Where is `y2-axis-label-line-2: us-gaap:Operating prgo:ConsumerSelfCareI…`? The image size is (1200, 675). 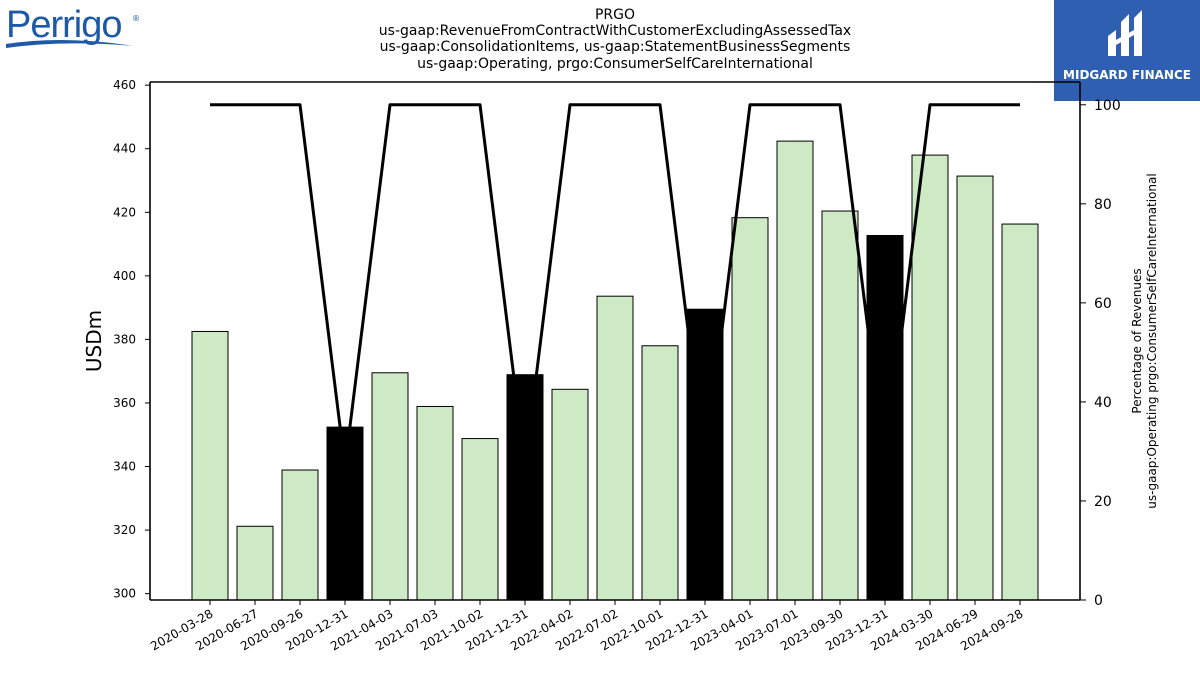
y2-axis-label-line-2: us-gaap:Operating prgo:ConsumerSelfCareI… is located at coordinates (1152, 340).